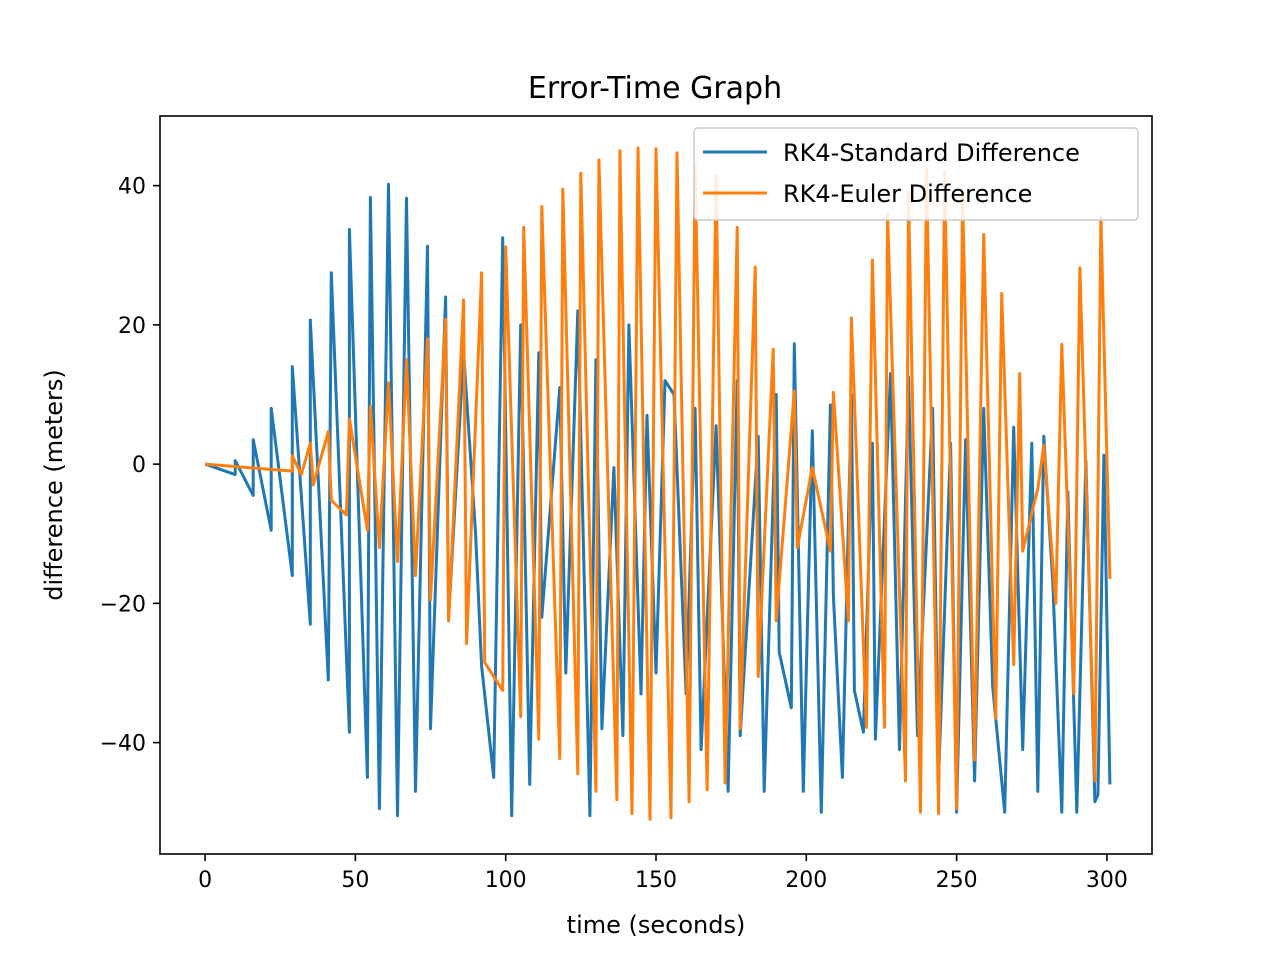 The image size is (1280, 960). Describe the element at coordinates (132, 187) in the screenshot. I see `y-tick-label: 40` at that location.